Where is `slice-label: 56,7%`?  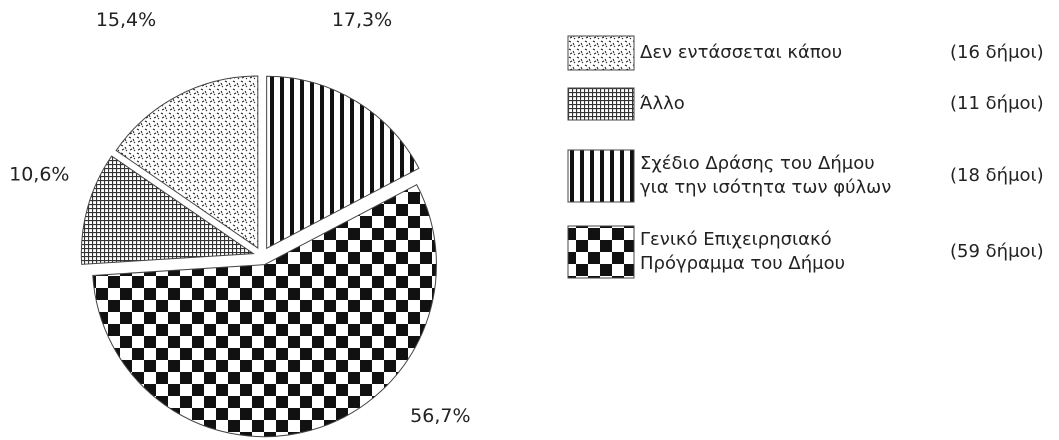 slice-label: 56,7% is located at coordinates (440, 416).